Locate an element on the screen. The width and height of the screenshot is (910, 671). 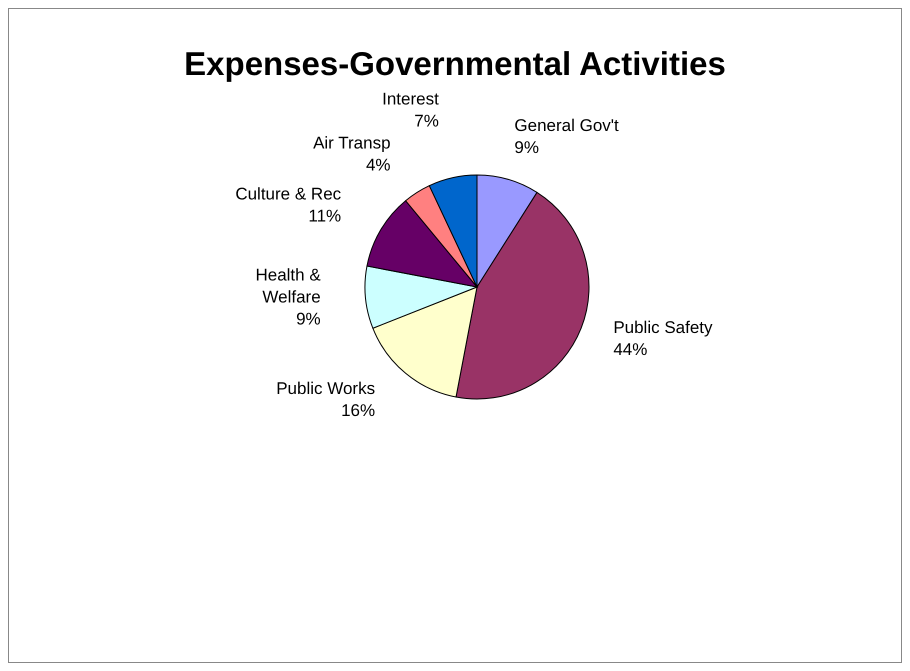
data-label: 16% is located at coordinates (358, 410).